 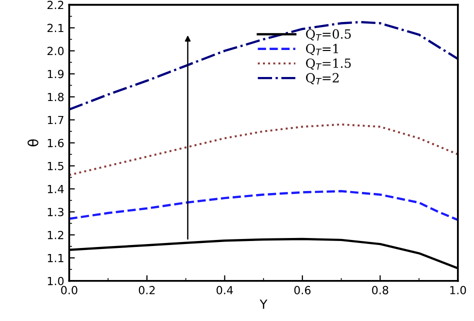 I want to click on y-tick-label: 2.2, so click(x=55, y=5).